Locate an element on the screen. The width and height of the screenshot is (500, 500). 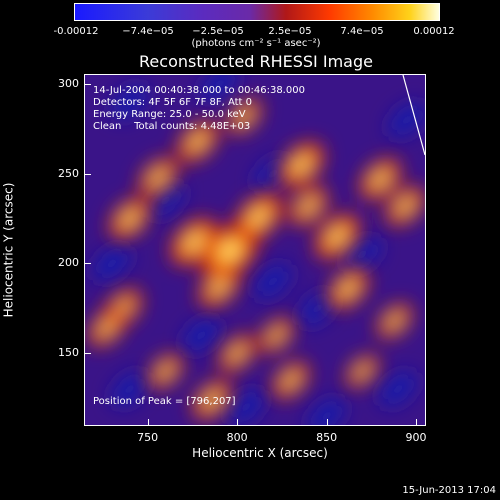
peak-position-label: Position of Peak = [796,207] is located at coordinates (164, 401).